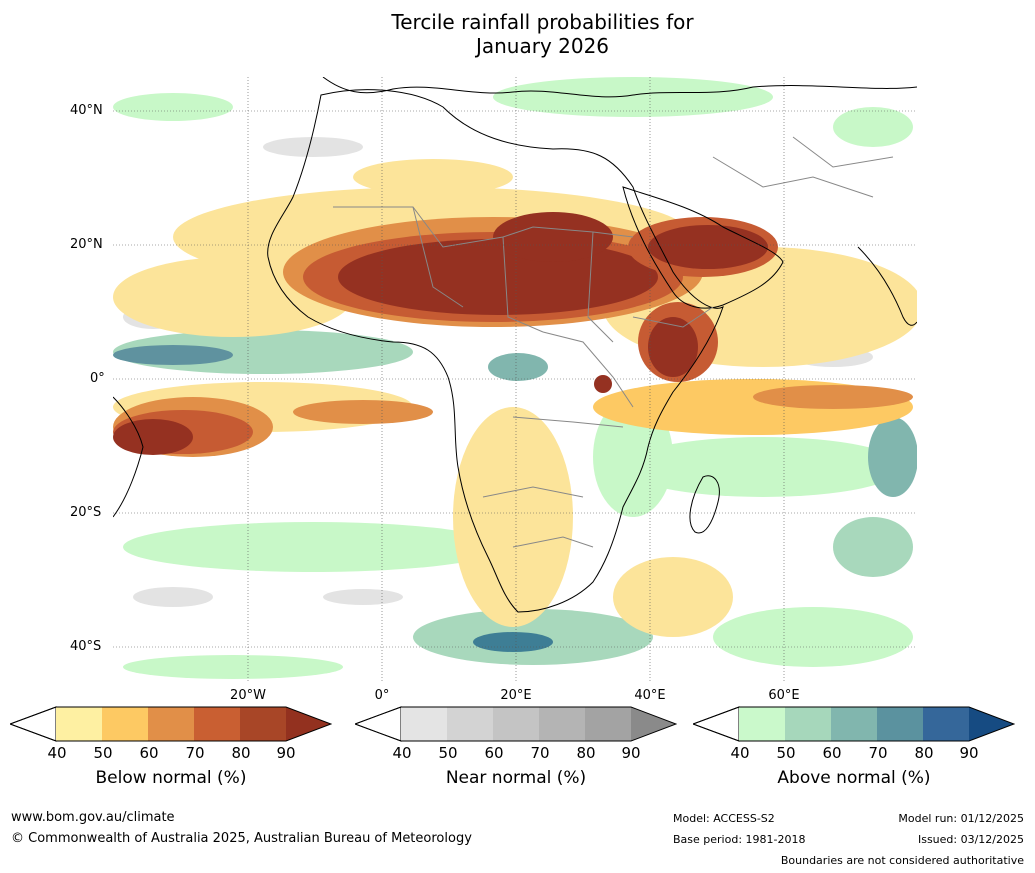  I want to click on lat-label-40n: 40°N, so click(86, 110).